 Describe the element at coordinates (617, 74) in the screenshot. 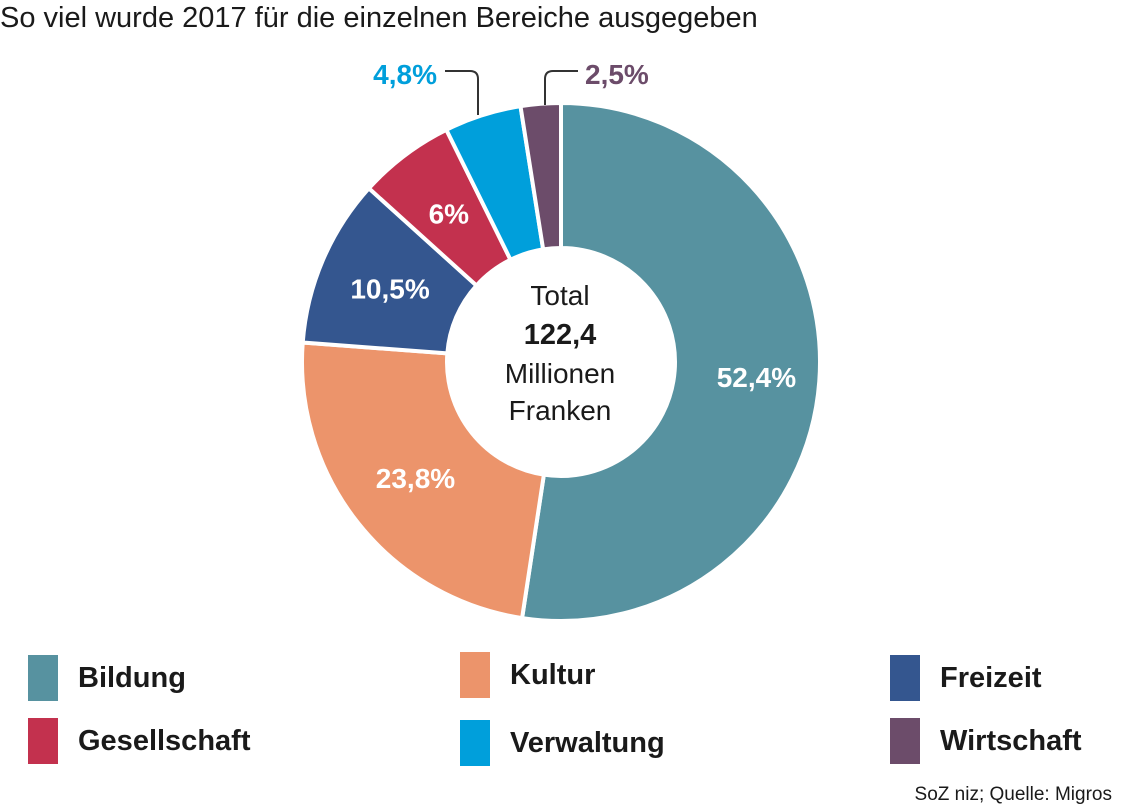

I see `data-label-wirtschaft: 2,5%` at that location.